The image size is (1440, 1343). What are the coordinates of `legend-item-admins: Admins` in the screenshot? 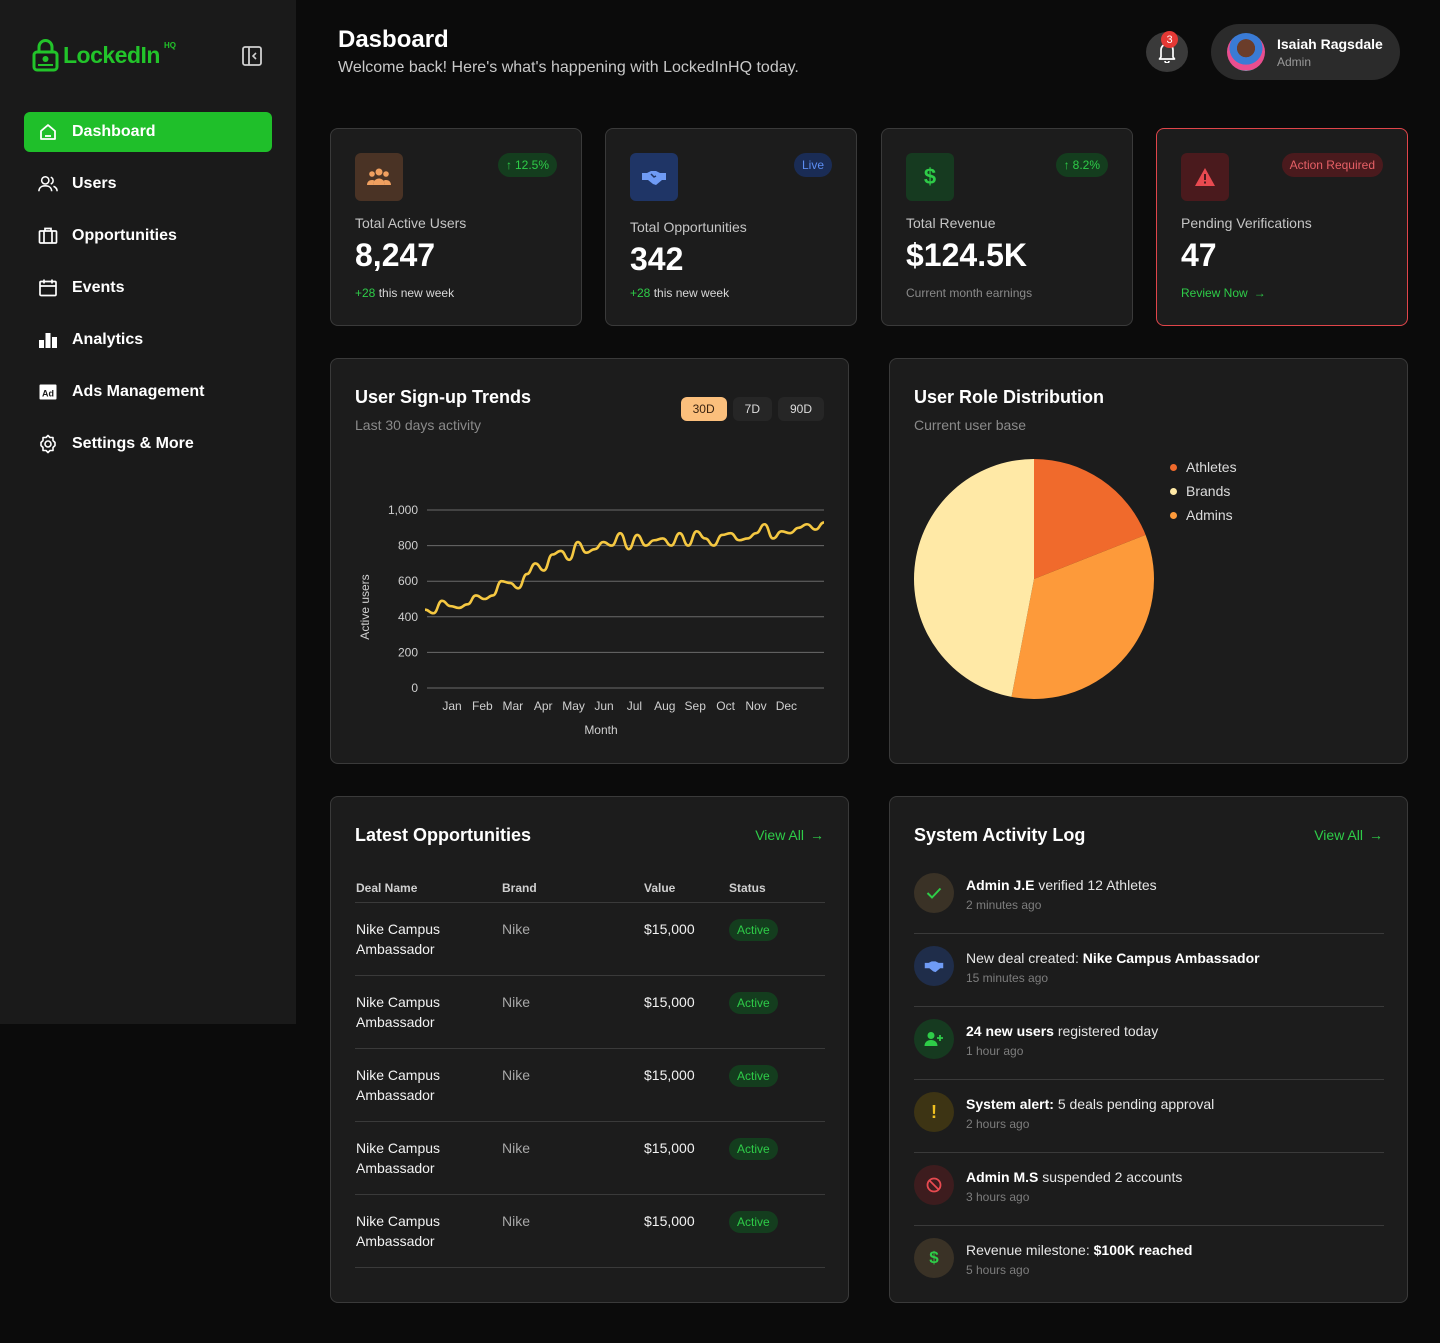 It's located at (1203, 515).